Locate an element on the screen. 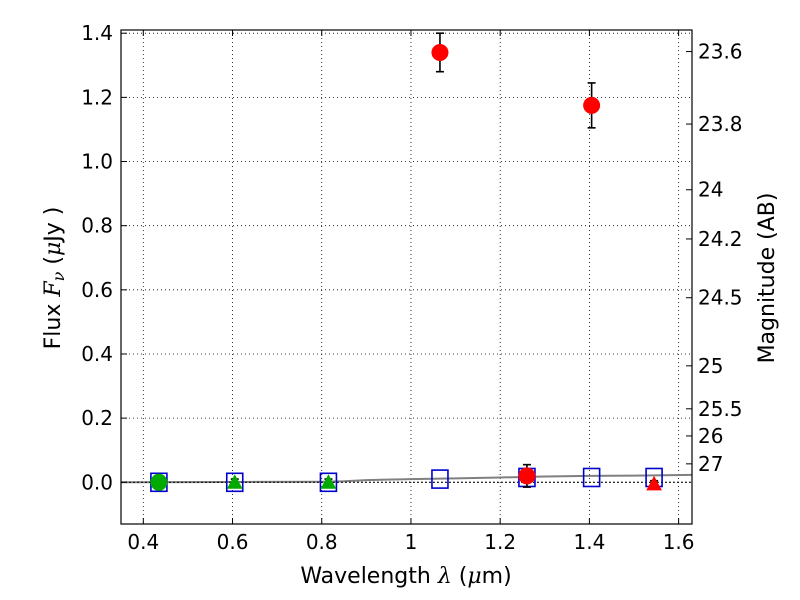  y-right-tick-label: 26 is located at coordinates (710, 436).